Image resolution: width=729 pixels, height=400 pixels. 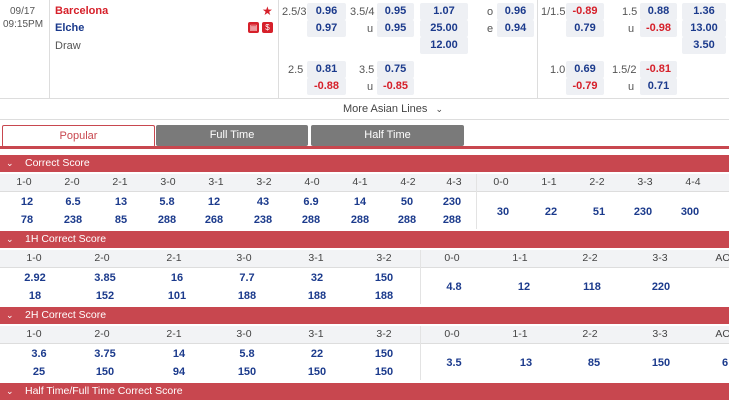 I want to click on odds-cell: -0.81, so click(x=658, y=69).